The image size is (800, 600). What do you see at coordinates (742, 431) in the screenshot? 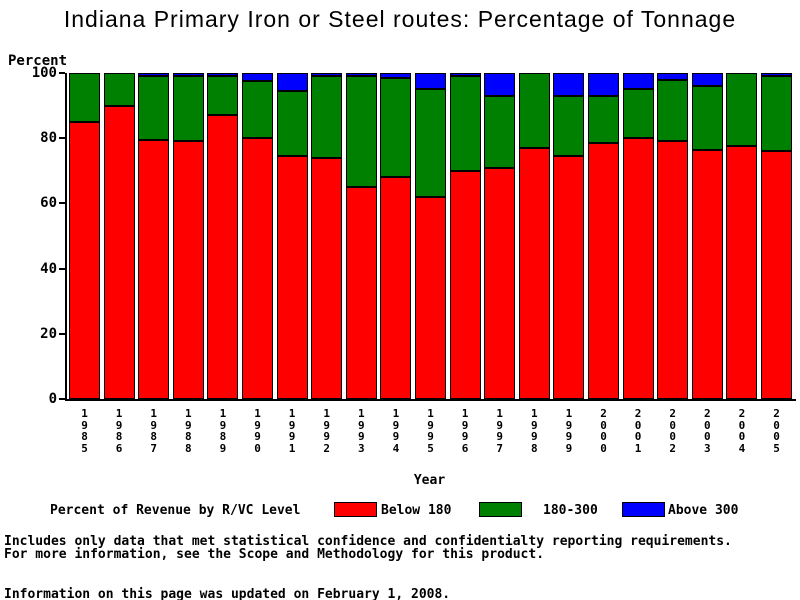
I see `x-tick-label-2004: 2 0 0 4` at bounding box center [742, 431].